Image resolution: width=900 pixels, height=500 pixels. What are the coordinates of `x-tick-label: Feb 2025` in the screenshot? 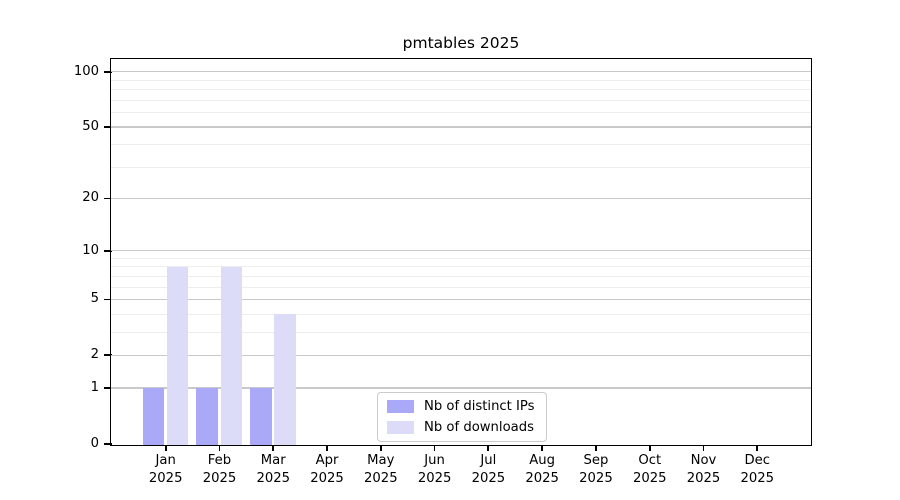 It's located at (219, 469).